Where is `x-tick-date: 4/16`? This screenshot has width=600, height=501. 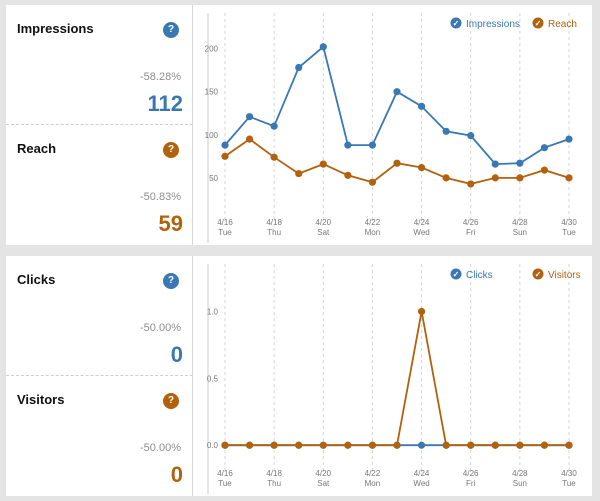
x-tick-date: 4/16 is located at coordinates (225, 222).